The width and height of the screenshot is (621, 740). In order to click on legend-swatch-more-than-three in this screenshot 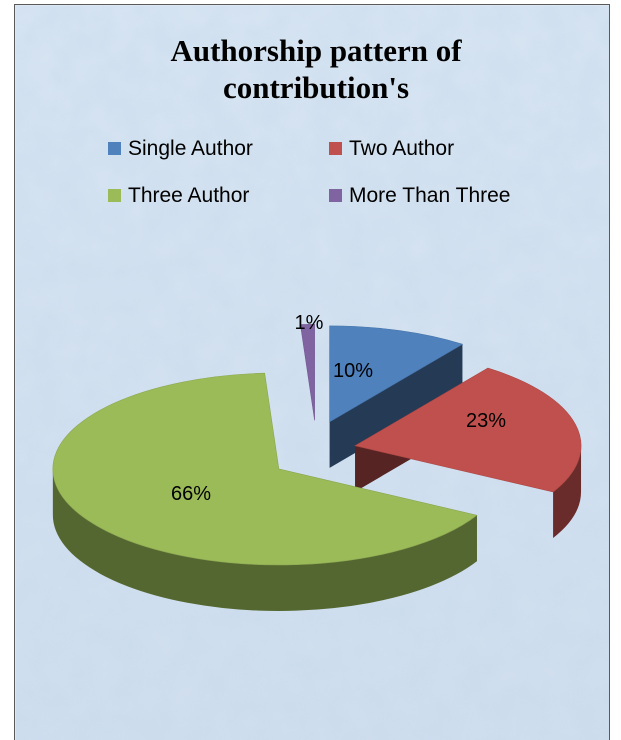, I will do `click(335, 195)`.